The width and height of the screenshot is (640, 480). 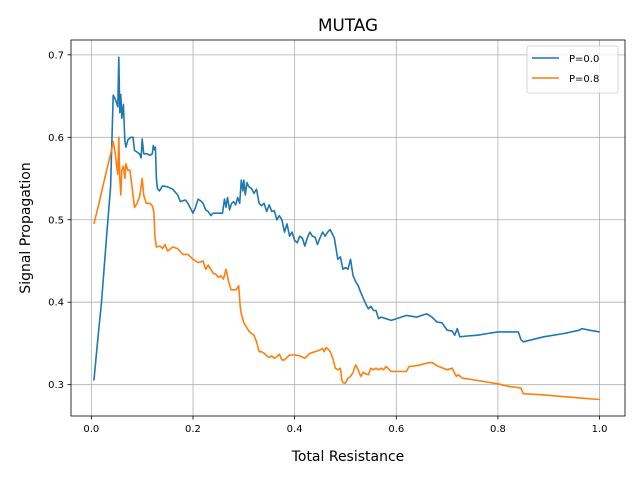 I want to click on legend: P=0.0 P=0.8, so click(x=572, y=69).